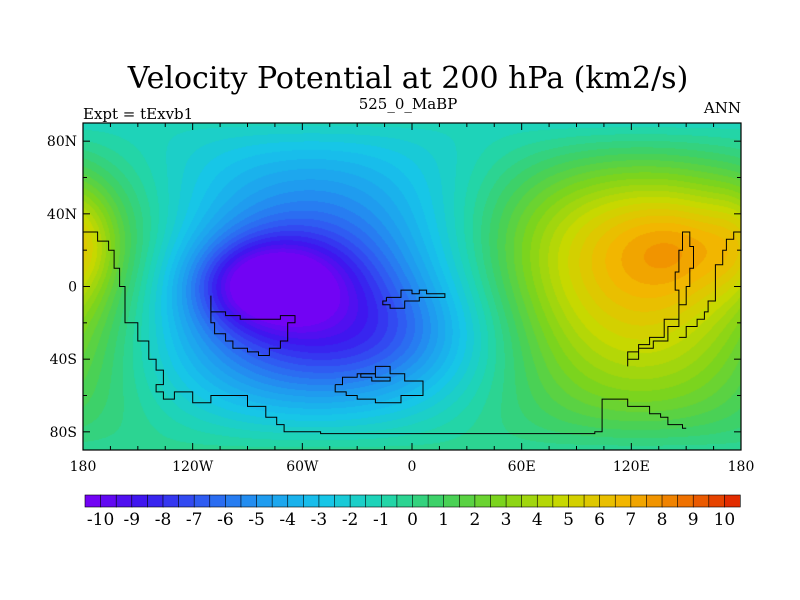 The image size is (800, 600). I want to click on colorbar-label: -7, so click(194, 520).